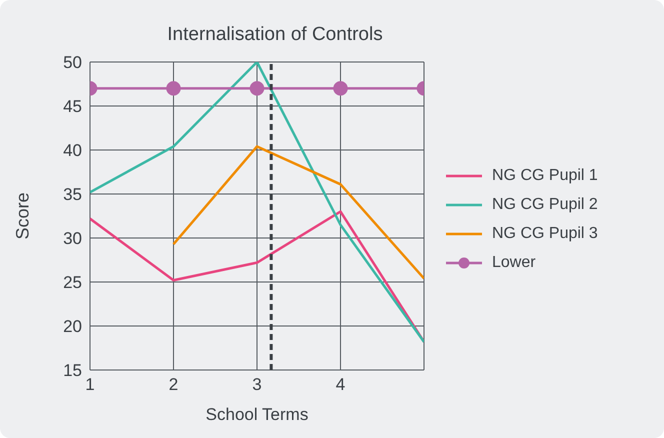 The height and width of the screenshot is (438, 664). I want to click on y-tick-label: 20, so click(72, 326).